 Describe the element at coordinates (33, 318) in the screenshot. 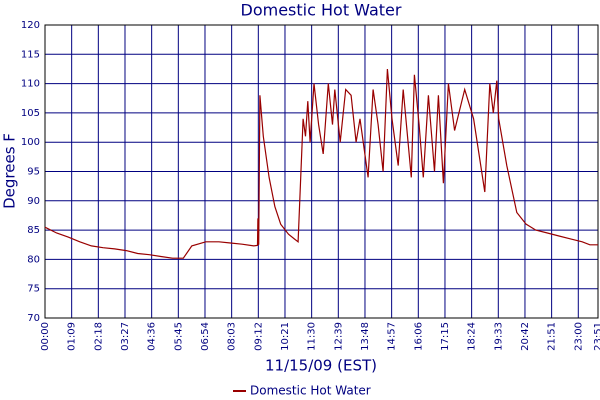

I see `y-tick-label: 70` at that location.